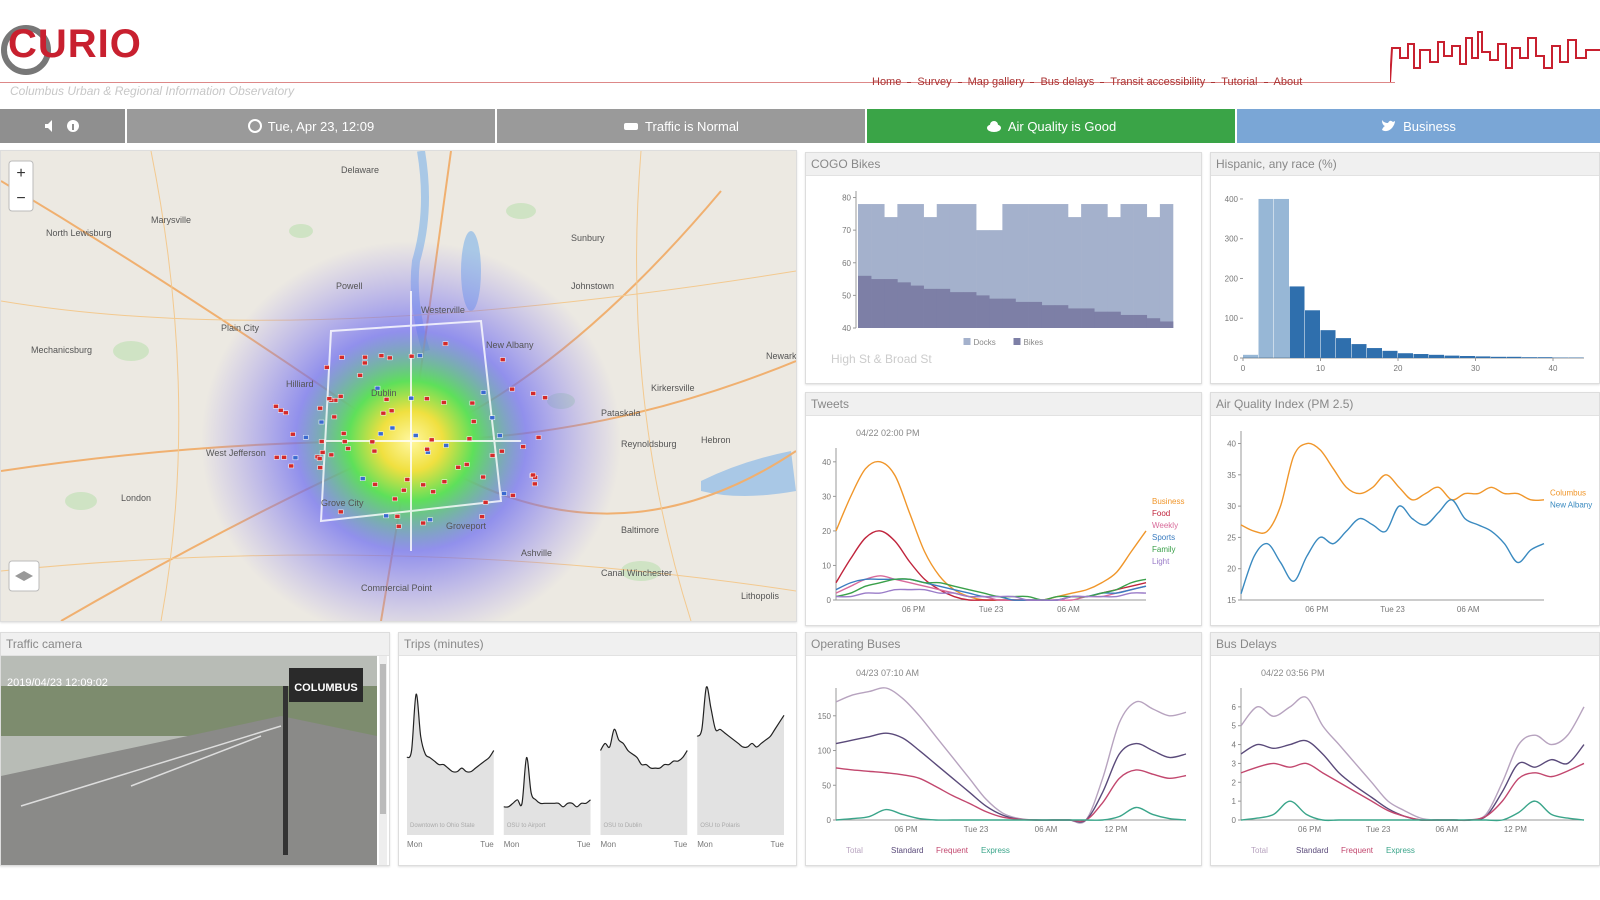 This screenshot has height=900, width=1600. I want to click on y-tick-label: 60, so click(846, 263).